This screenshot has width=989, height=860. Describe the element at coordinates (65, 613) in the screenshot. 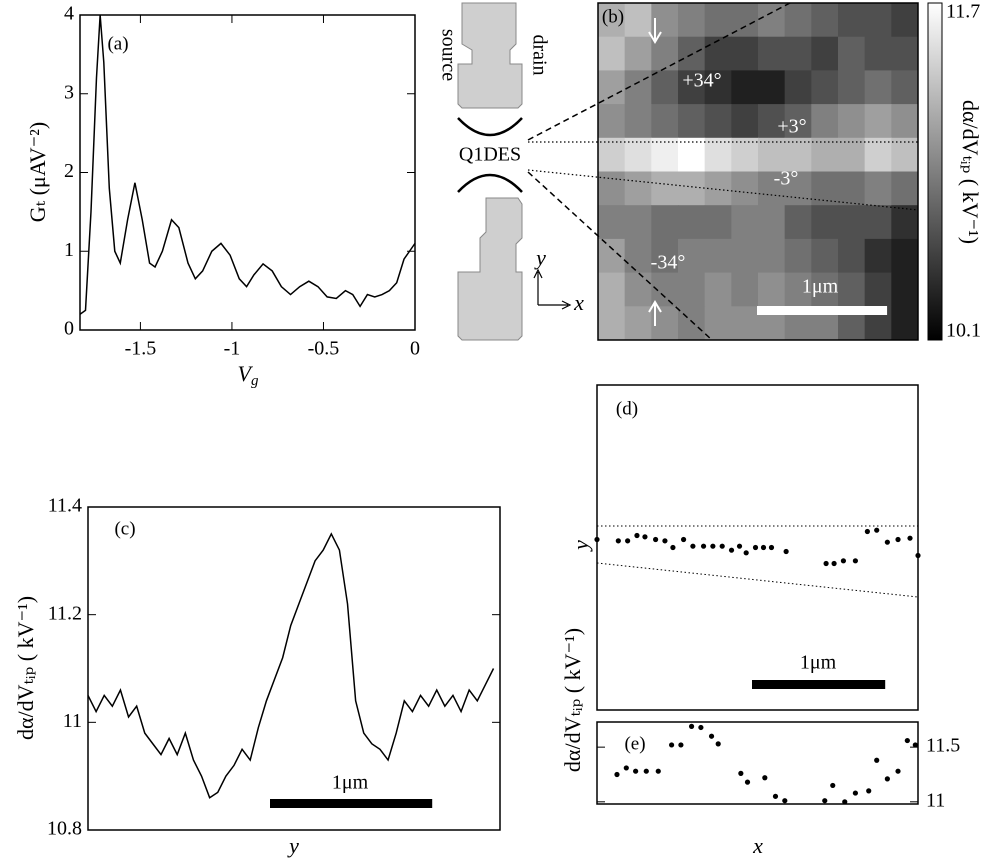

I see `y-tick-label: 11.2` at that location.